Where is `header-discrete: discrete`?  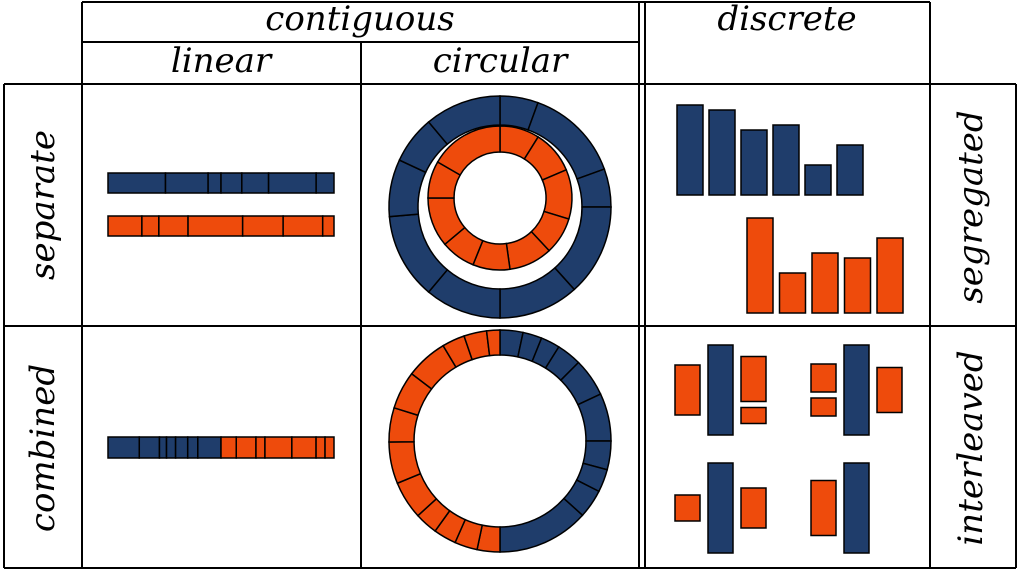
header-discrete: discrete is located at coordinates (786, 19).